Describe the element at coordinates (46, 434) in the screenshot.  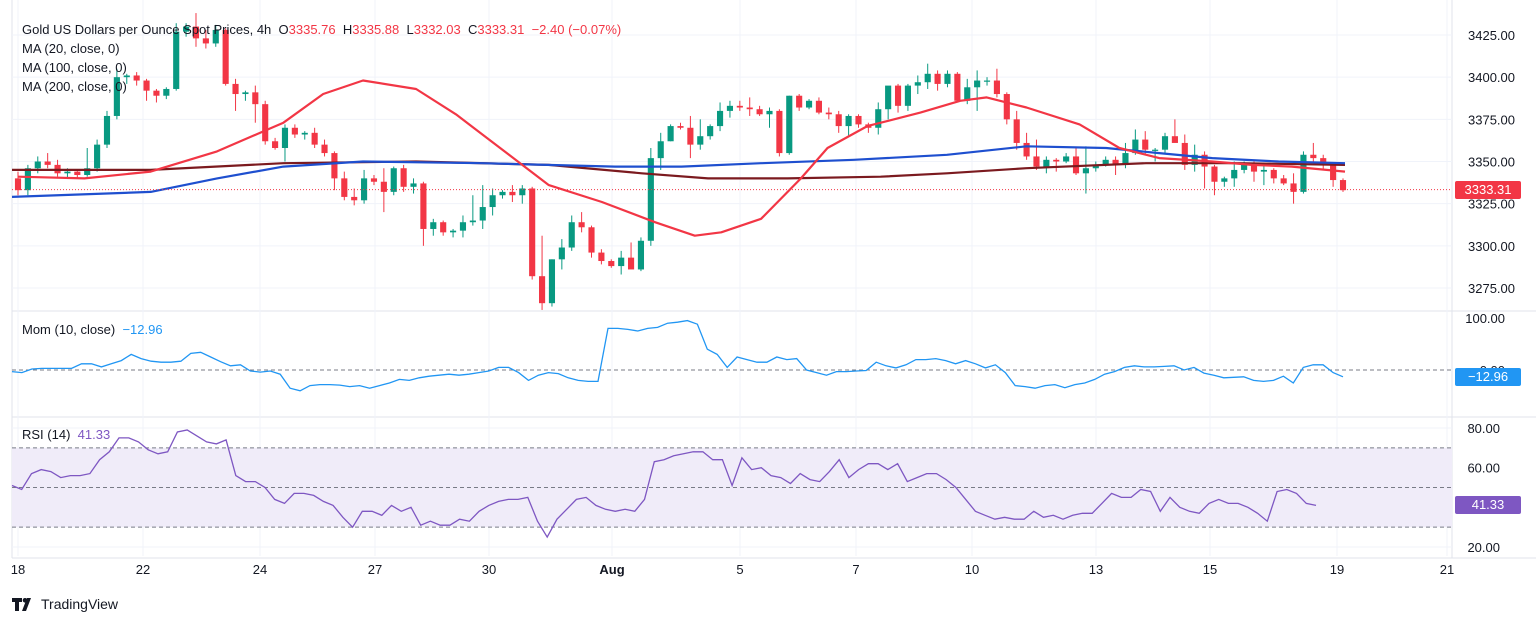
I see `rsi-label: RSI (14)` at that location.